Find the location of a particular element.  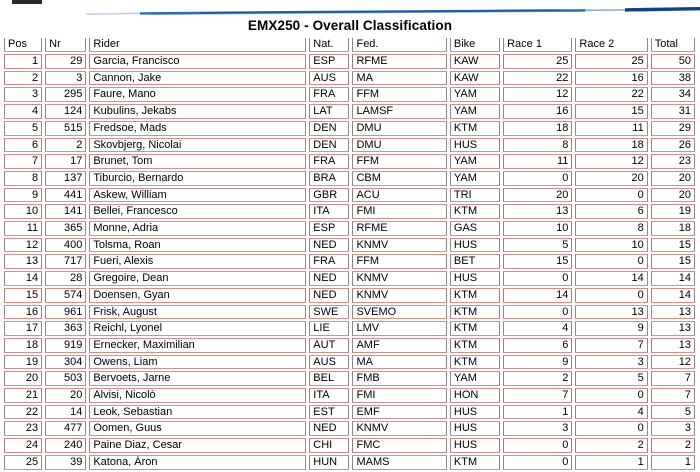

cell-pos: 11 is located at coordinates (23, 228).